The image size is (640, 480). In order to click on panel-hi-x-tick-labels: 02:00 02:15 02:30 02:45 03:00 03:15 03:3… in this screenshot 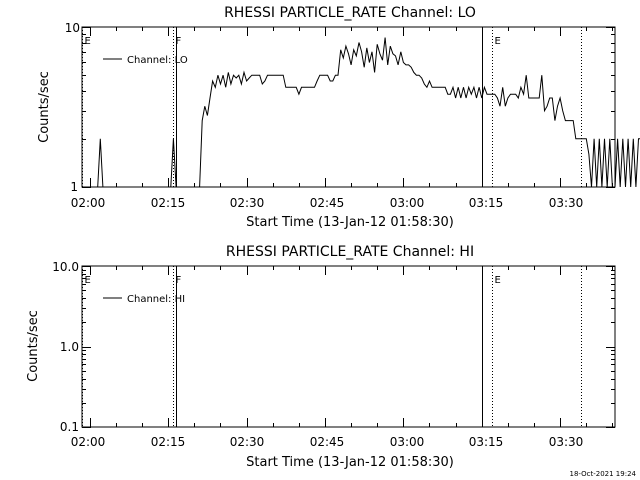, I will do `click(327, 442)`.